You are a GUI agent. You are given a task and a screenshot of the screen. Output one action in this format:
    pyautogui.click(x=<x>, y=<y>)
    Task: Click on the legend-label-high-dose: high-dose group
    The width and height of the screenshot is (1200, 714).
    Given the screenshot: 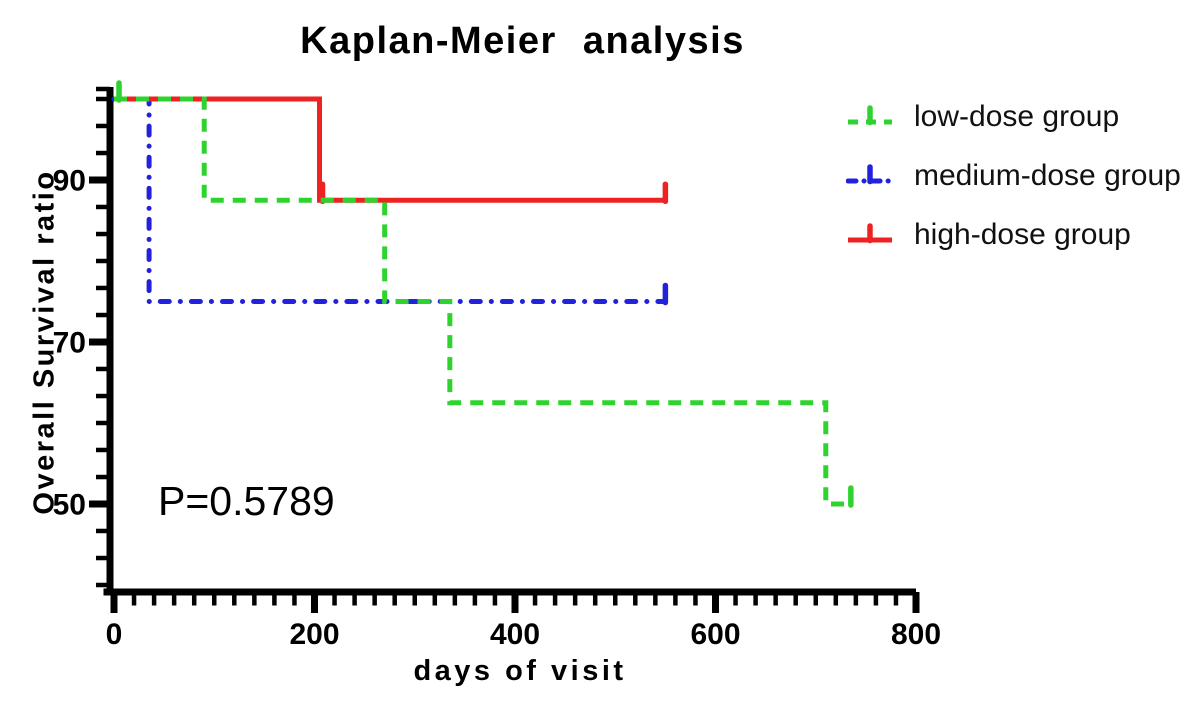 What is the action you would take?
    pyautogui.click(x=1022, y=234)
    